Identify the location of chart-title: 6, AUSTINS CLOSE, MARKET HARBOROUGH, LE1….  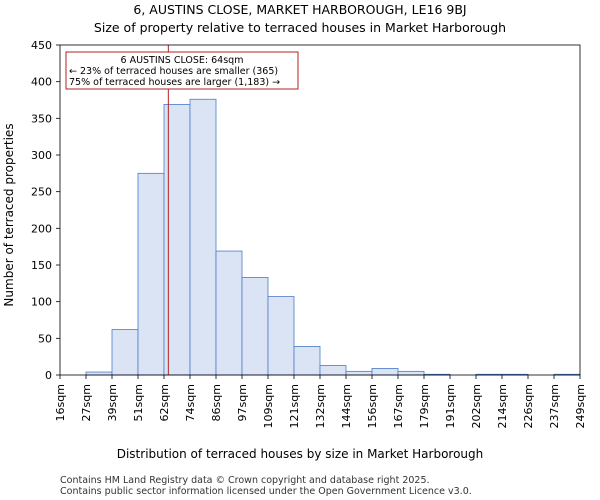
(299, 9).